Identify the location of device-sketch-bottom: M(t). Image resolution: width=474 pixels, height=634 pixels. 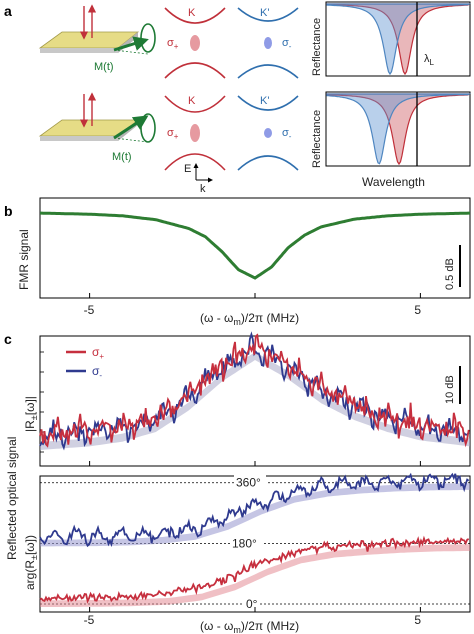
(97, 127).